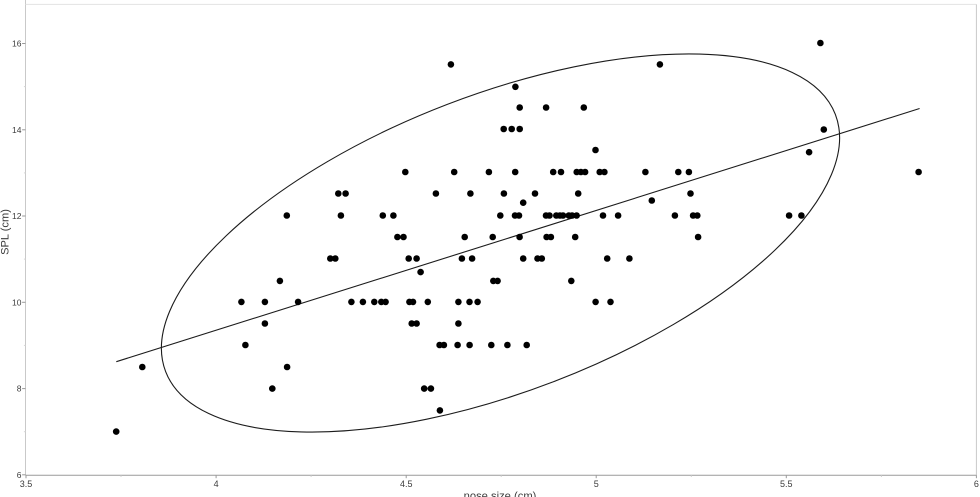 Image resolution: width=980 pixels, height=497 pixels. What do you see at coordinates (26, 484) in the screenshot?
I see `svg-text: 3.5` at bounding box center [26, 484].